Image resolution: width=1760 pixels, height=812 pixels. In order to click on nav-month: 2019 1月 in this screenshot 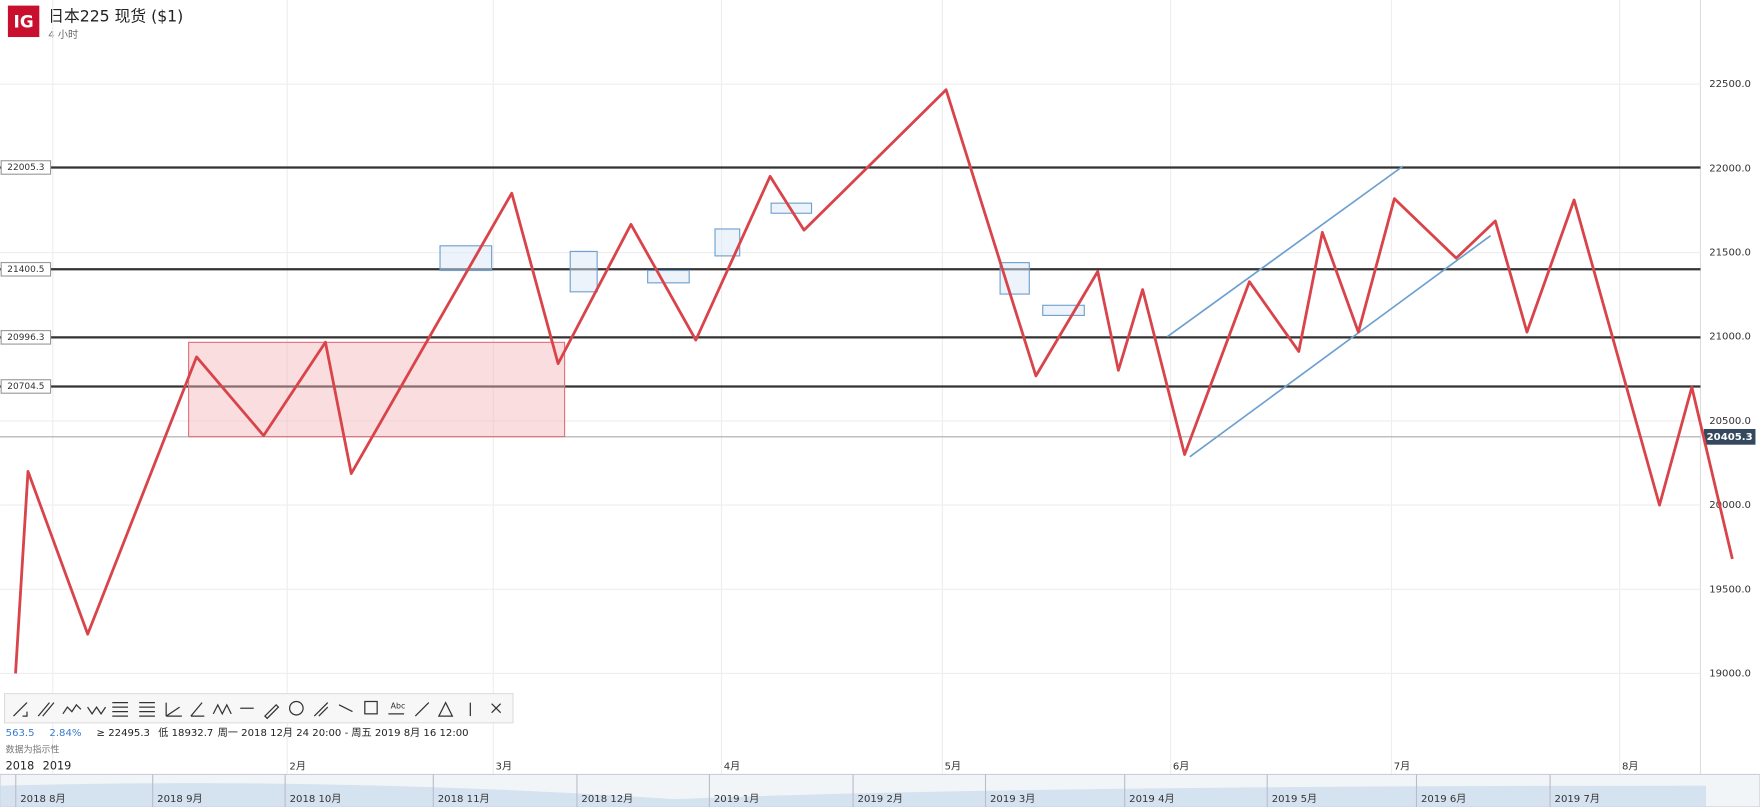, I will do `click(736, 799)`.